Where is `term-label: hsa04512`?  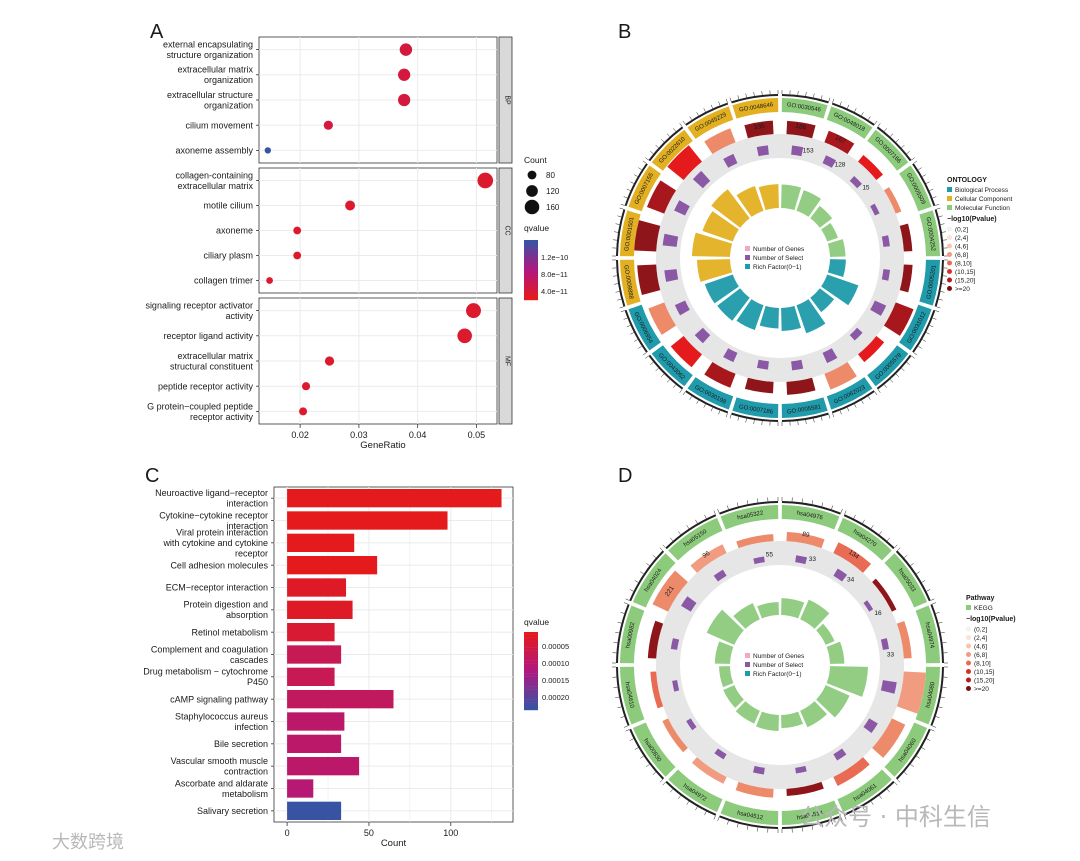
term-label: hsa04512 is located at coordinates (750, 816).